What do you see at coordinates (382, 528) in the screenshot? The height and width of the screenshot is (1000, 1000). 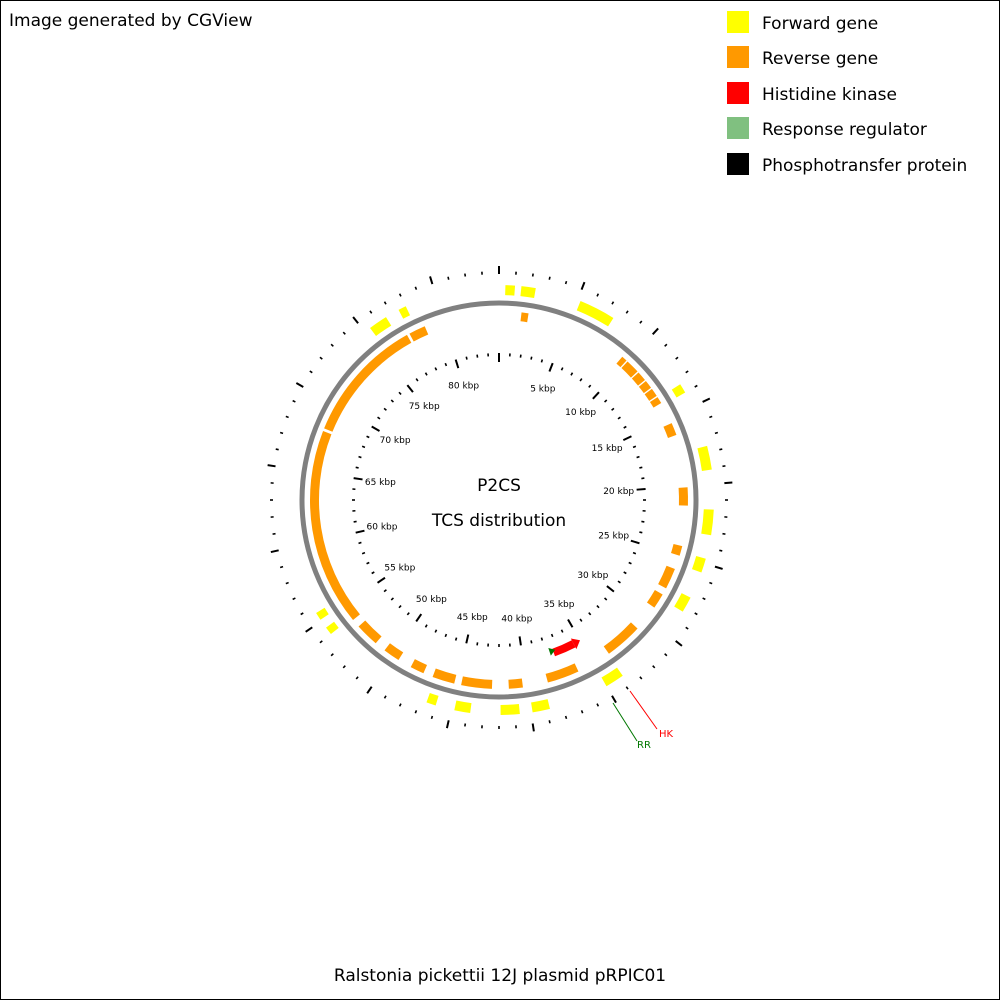 I see `tick-label: 60 kbp` at bounding box center [382, 528].